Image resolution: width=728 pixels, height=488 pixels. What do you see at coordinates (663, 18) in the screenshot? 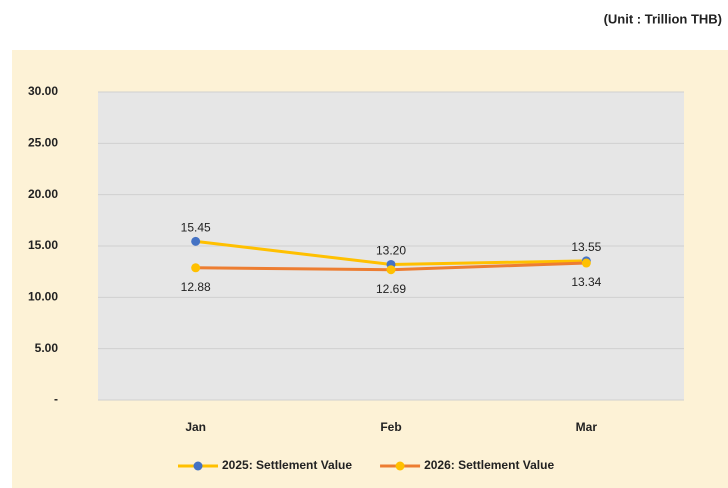
I see `unit-label: (Unit : Trillion THB)` at bounding box center [663, 18].